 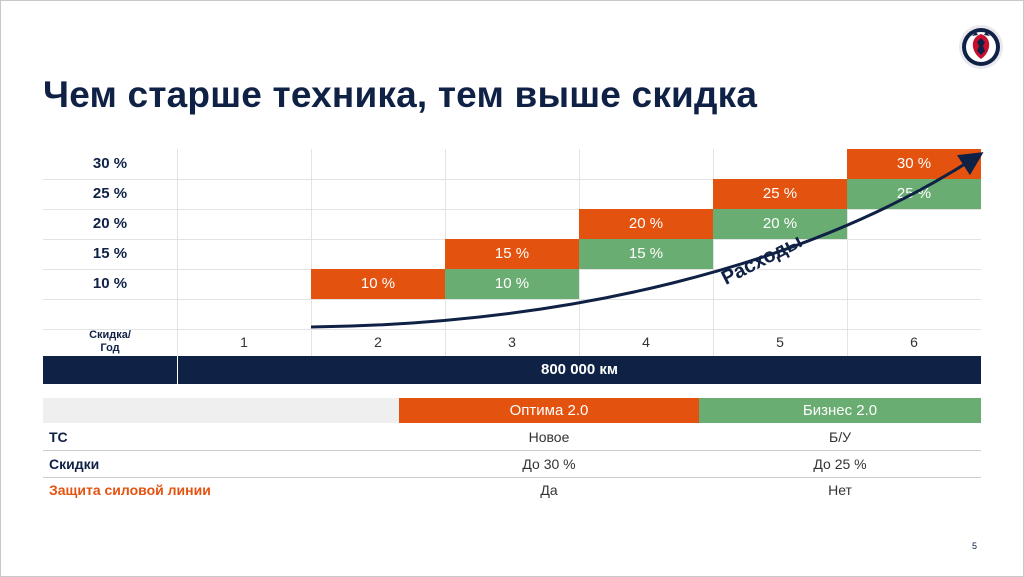 I want to click on corner-label-line1: Скидка/, so click(x=110, y=335).